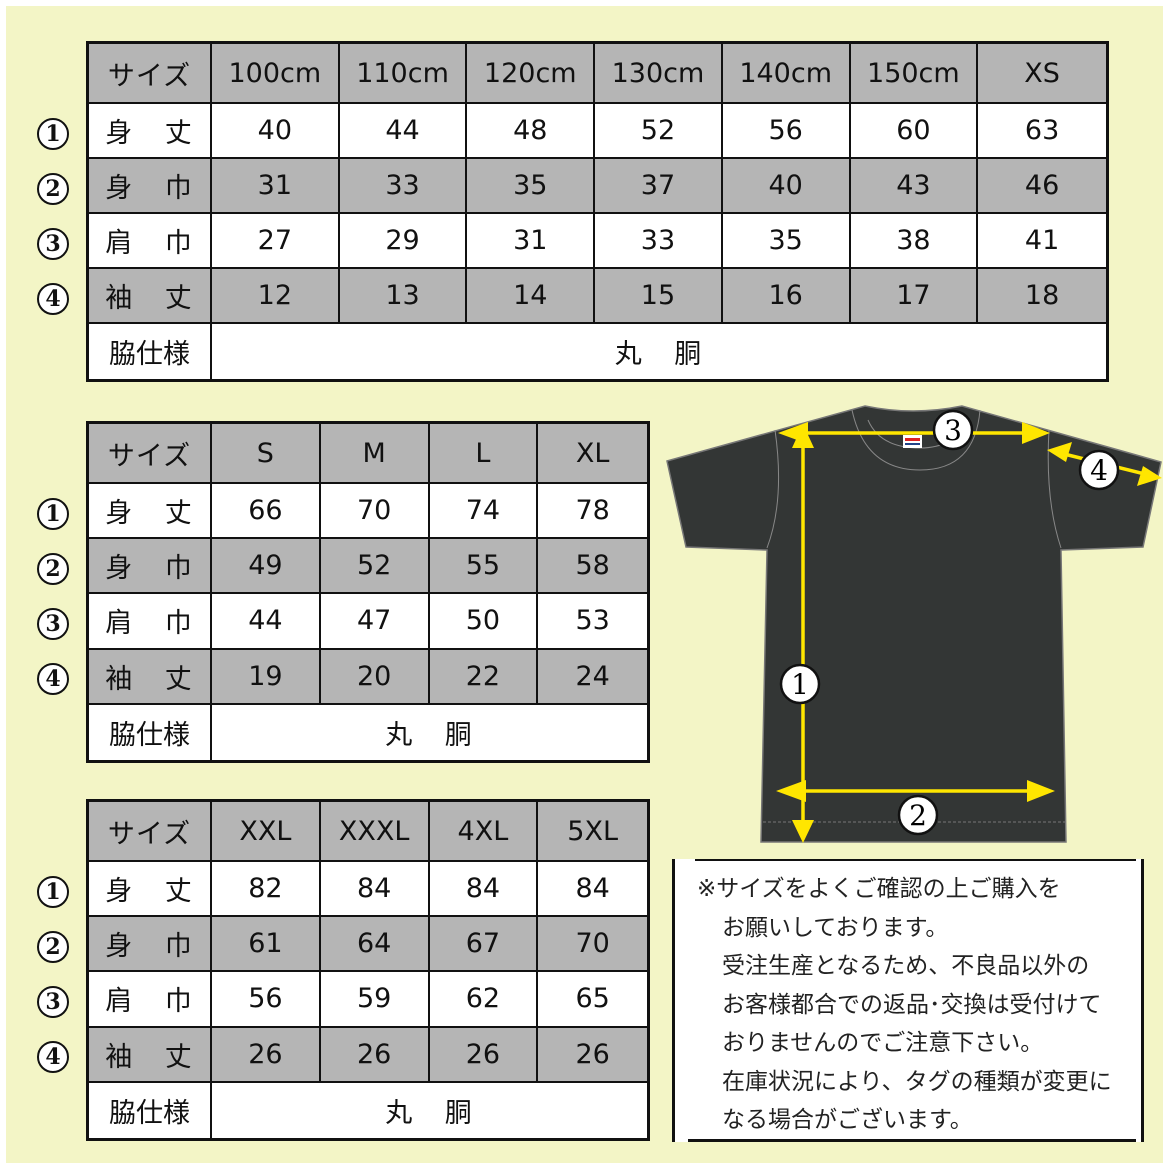 The height and width of the screenshot is (1167, 1167). I want to click on size-column-header: XXXL, so click(375, 831).